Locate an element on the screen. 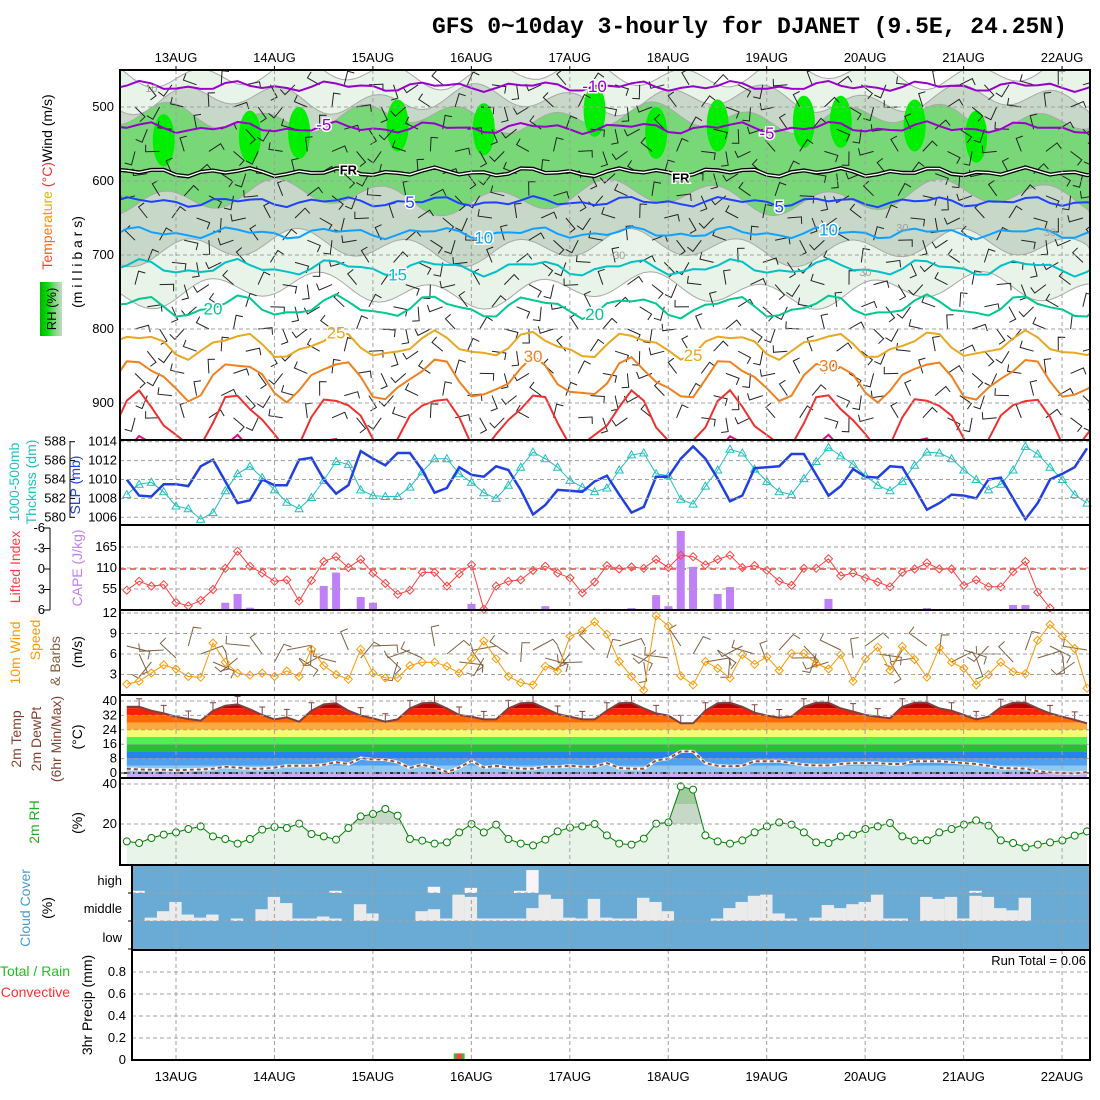  axis-label-cloud-units: (%) is located at coordinates (47, 908).